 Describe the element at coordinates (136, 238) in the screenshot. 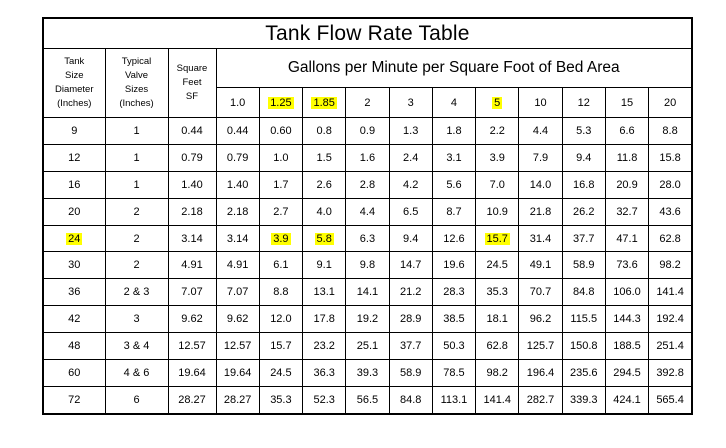

I see `valve-size-cell: 2` at that location.